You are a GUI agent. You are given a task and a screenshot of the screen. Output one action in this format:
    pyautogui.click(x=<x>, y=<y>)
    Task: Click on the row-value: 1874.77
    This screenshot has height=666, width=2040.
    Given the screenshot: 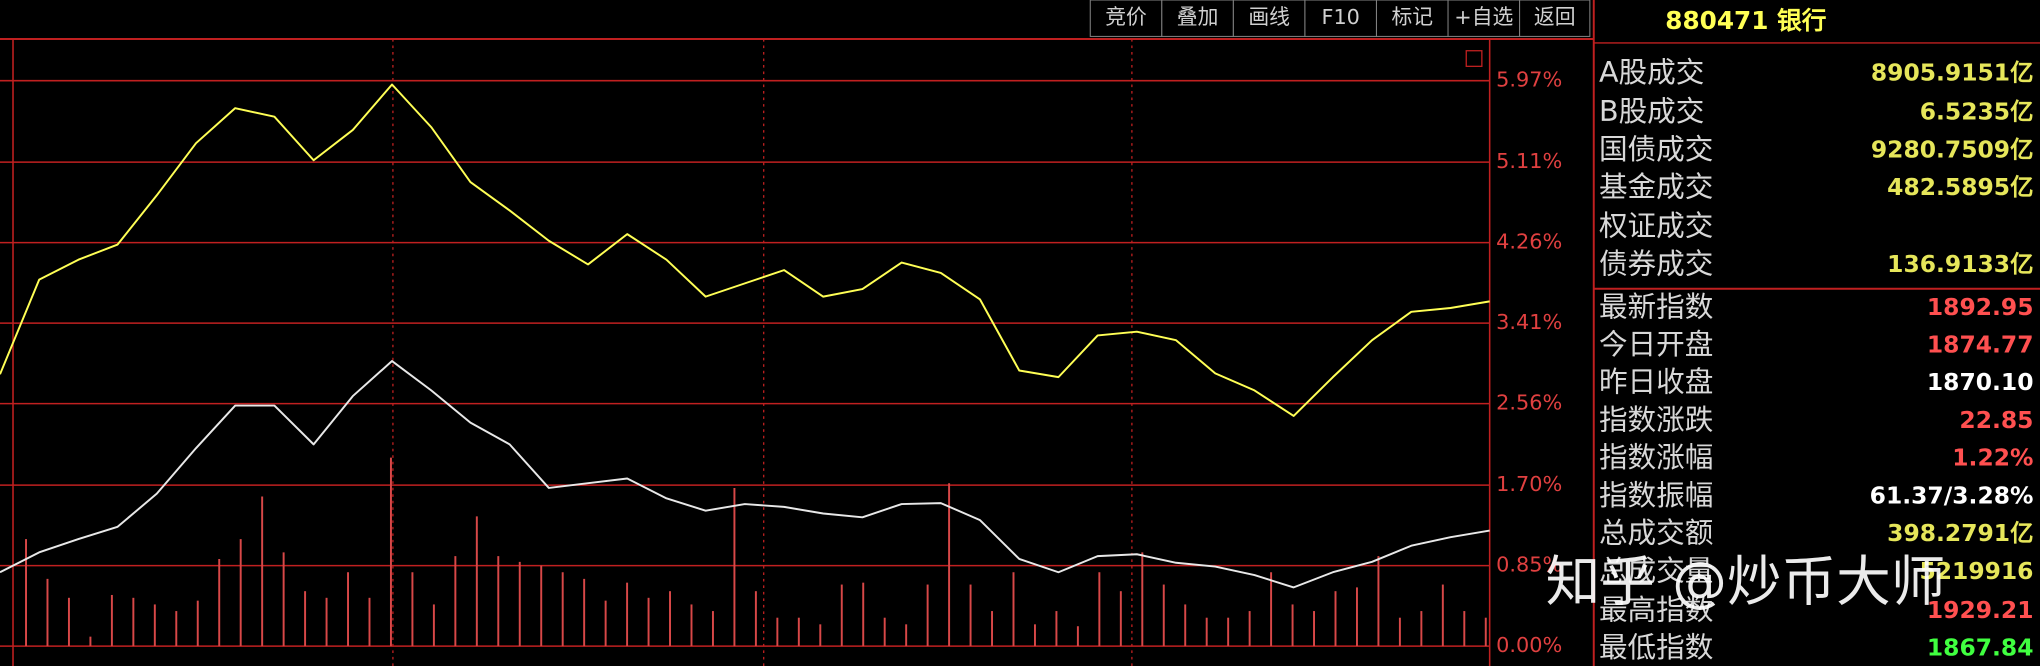 What is the action you would take?
    pyautogui.click(x=1980, y=345)
    